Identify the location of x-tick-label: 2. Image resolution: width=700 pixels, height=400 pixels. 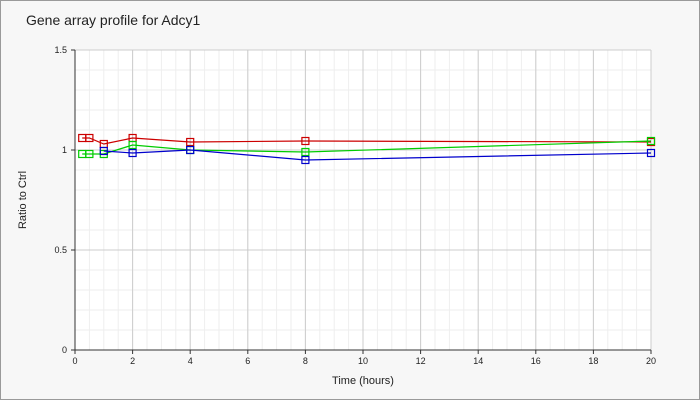
(132, 361).